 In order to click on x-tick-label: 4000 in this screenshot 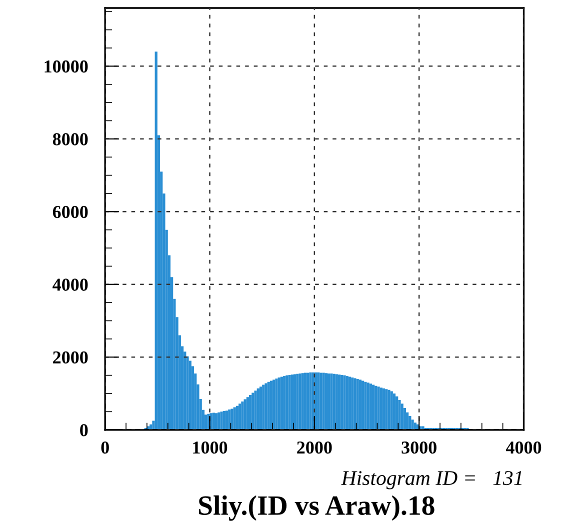, I will do `click(524, 447)`.